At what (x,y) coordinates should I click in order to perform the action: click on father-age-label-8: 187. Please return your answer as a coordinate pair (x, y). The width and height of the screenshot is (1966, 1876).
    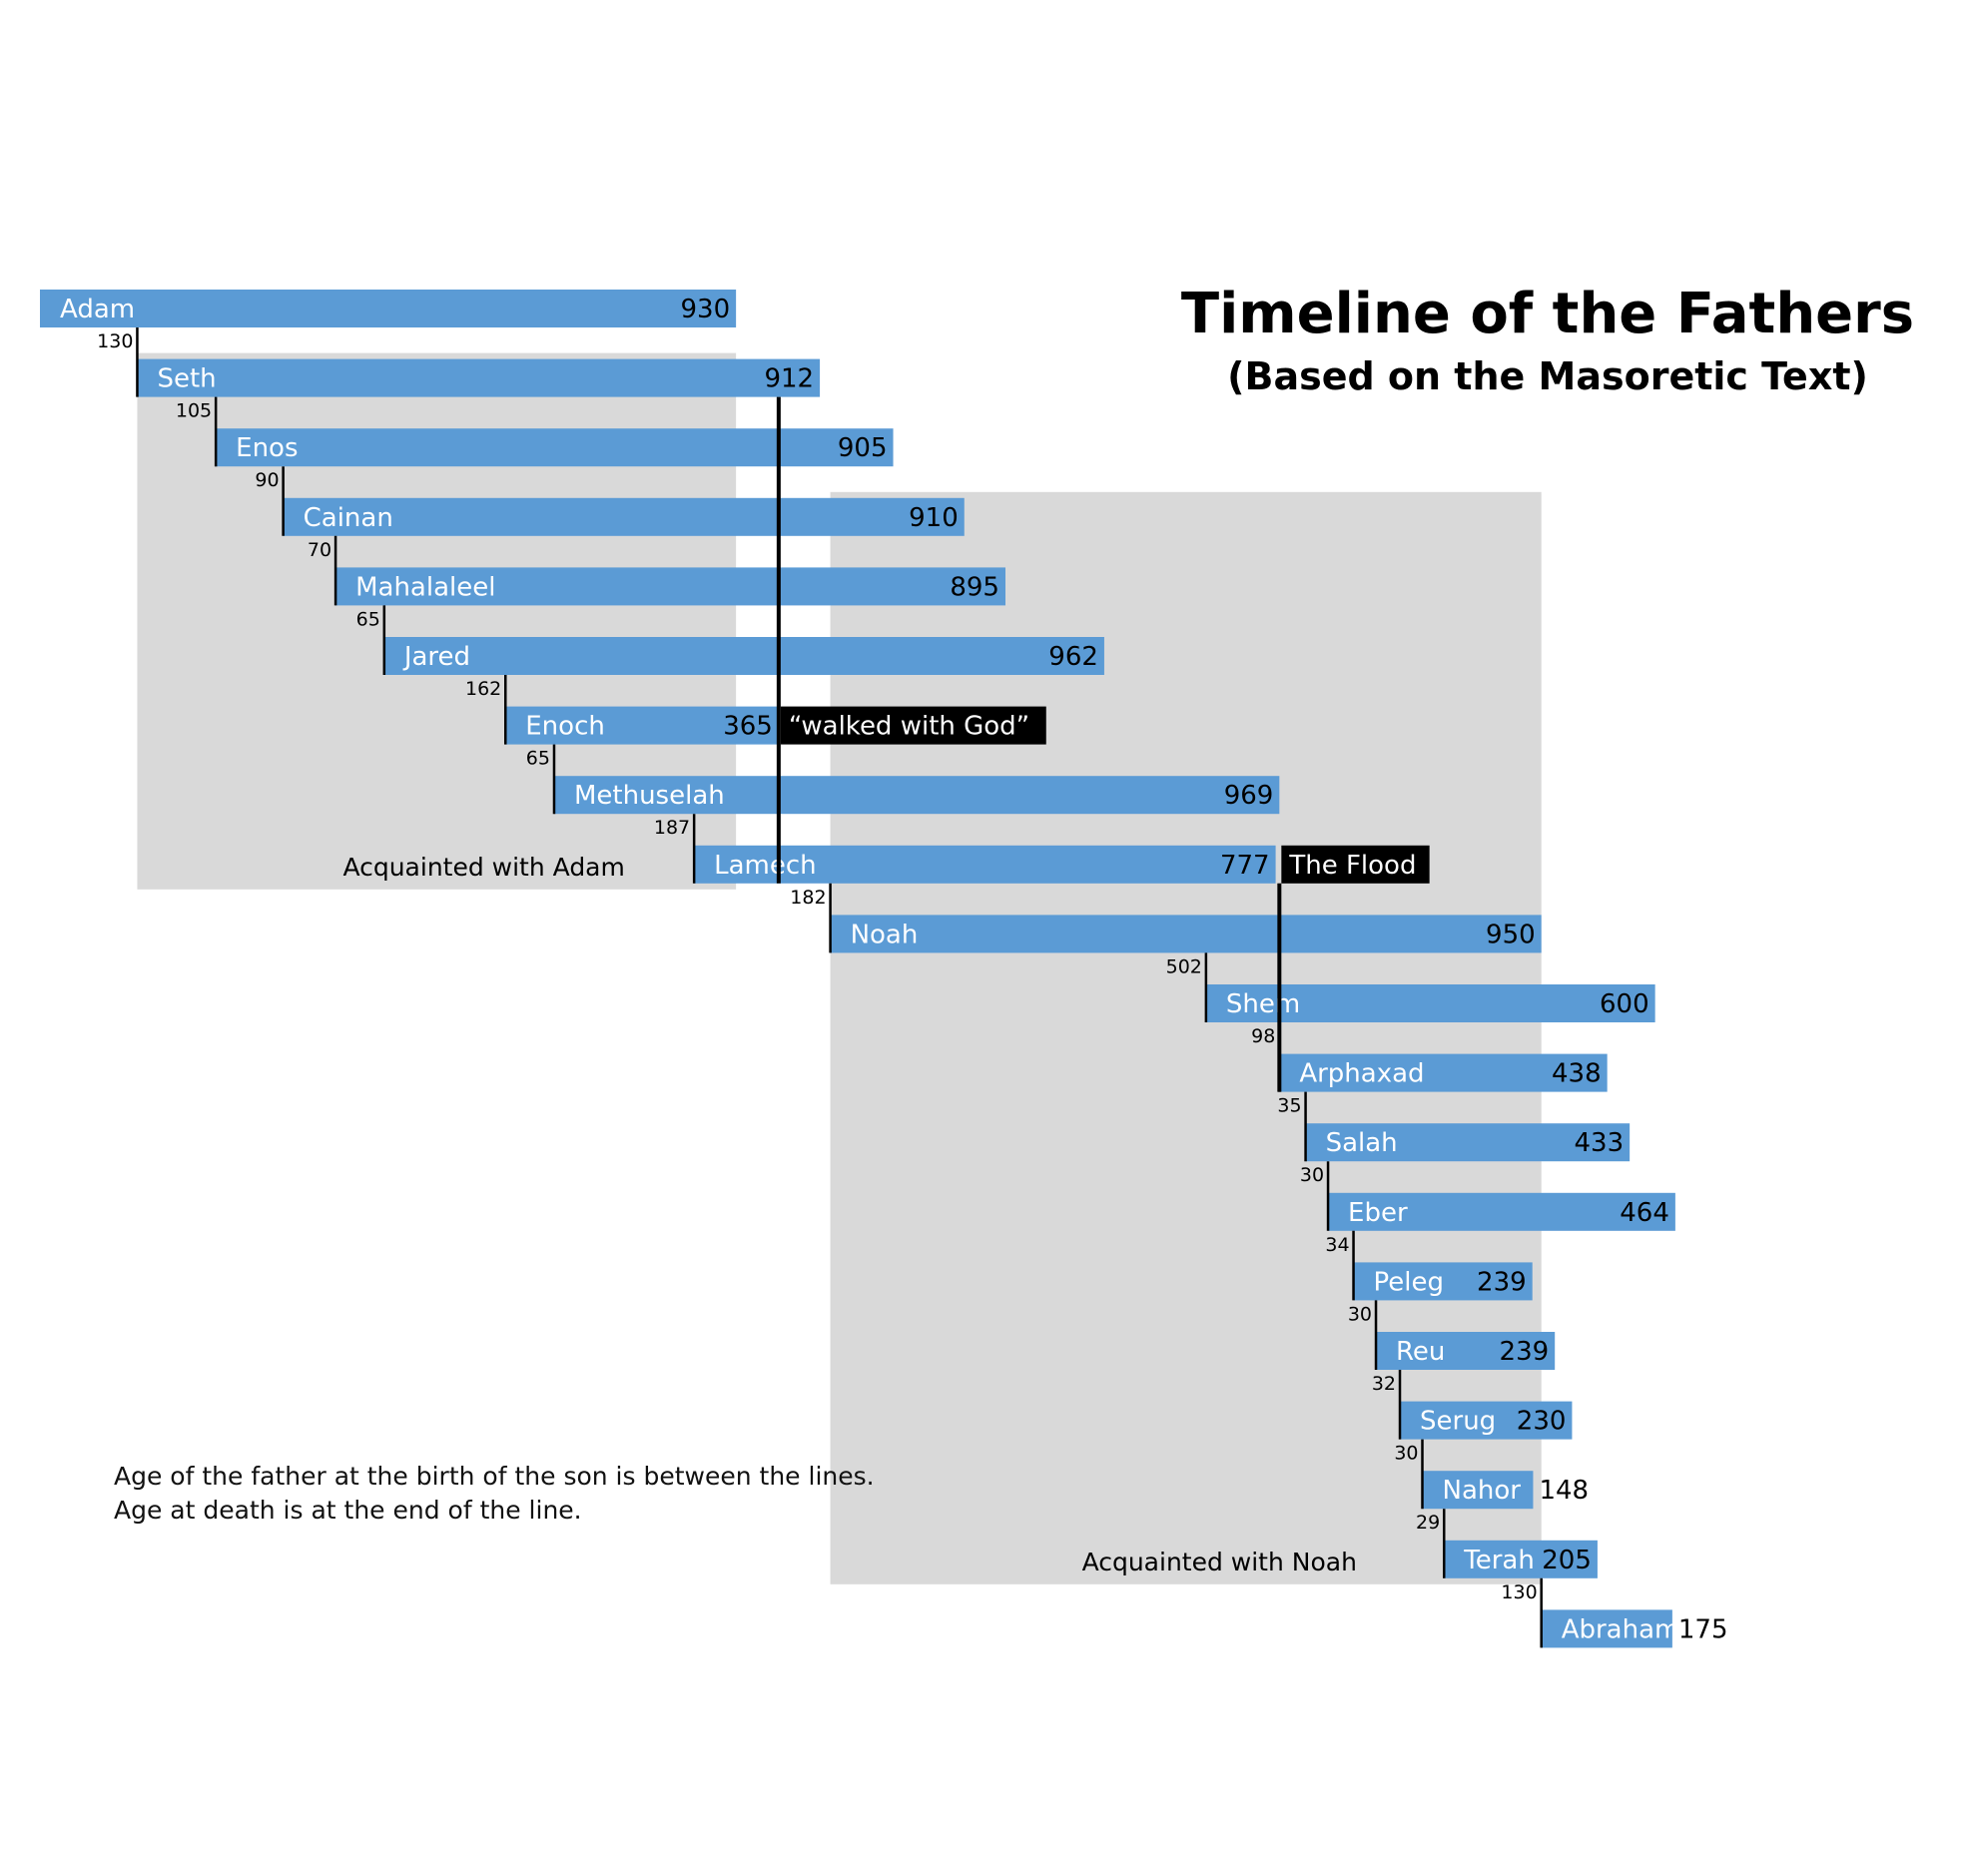
    Looking at the image, I should click on (672, 828).